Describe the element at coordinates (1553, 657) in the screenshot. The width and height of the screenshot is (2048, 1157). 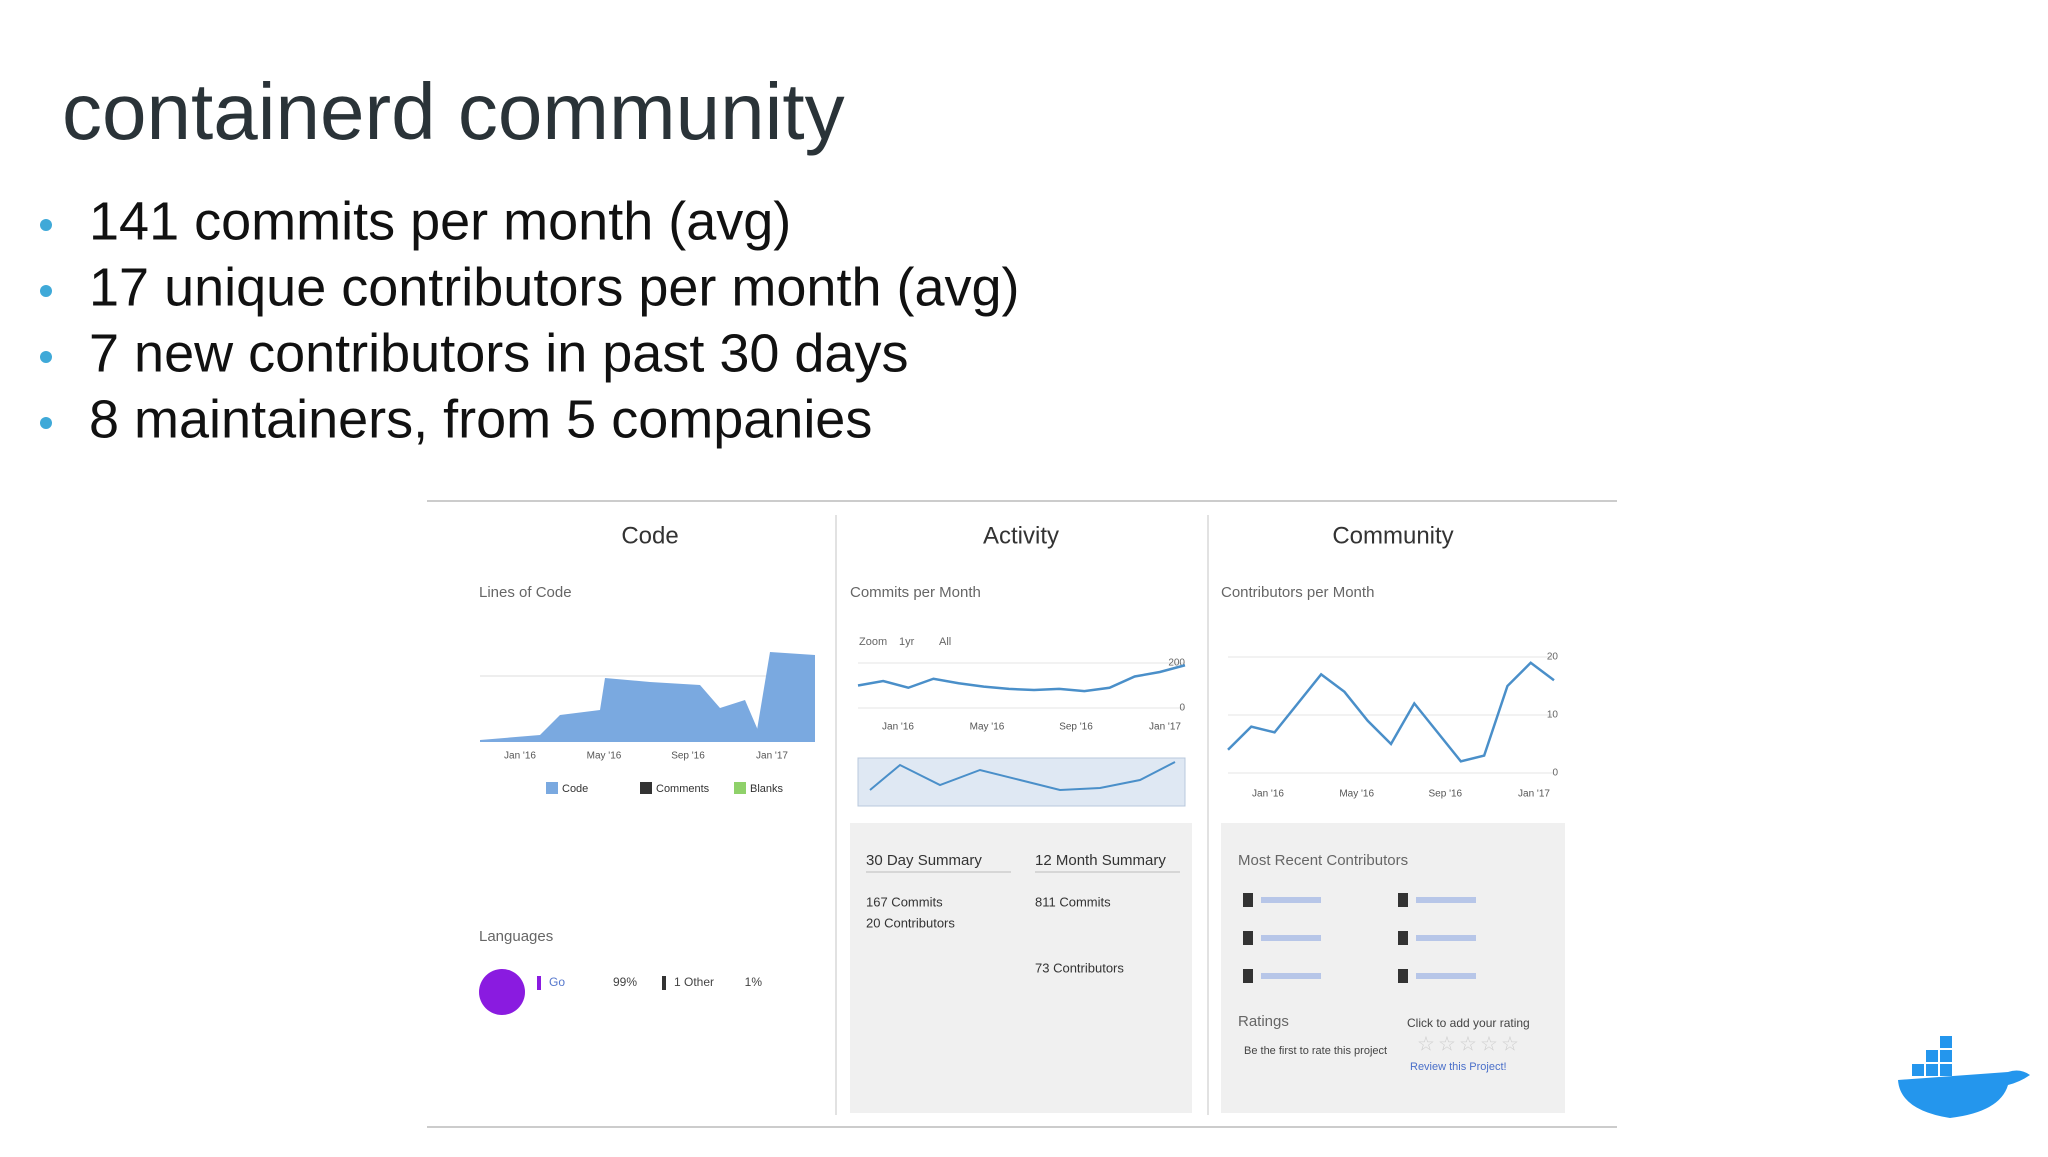
I see `y-tick-label: 20` at that location.